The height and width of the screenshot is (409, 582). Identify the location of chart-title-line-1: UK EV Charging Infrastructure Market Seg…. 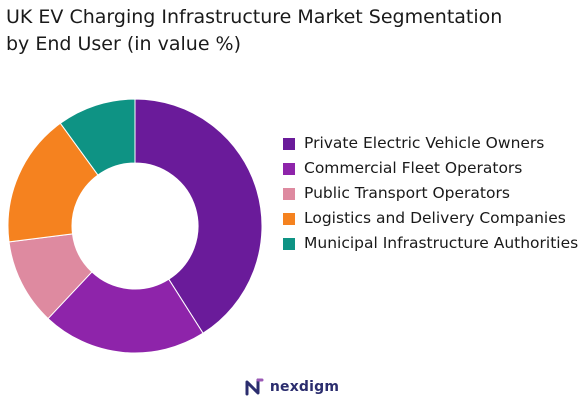
(254, 17).